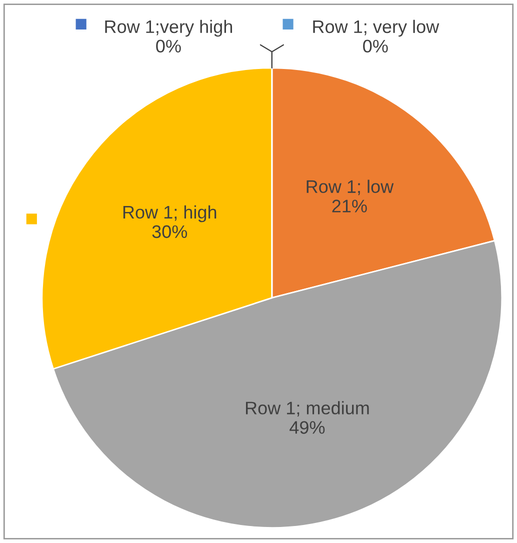 The width and height of the screenshot is (517, 543). Describe the element at coordinates (376, 28) in the screenshot. I see `legend-label: Row 1; very low` at that location.